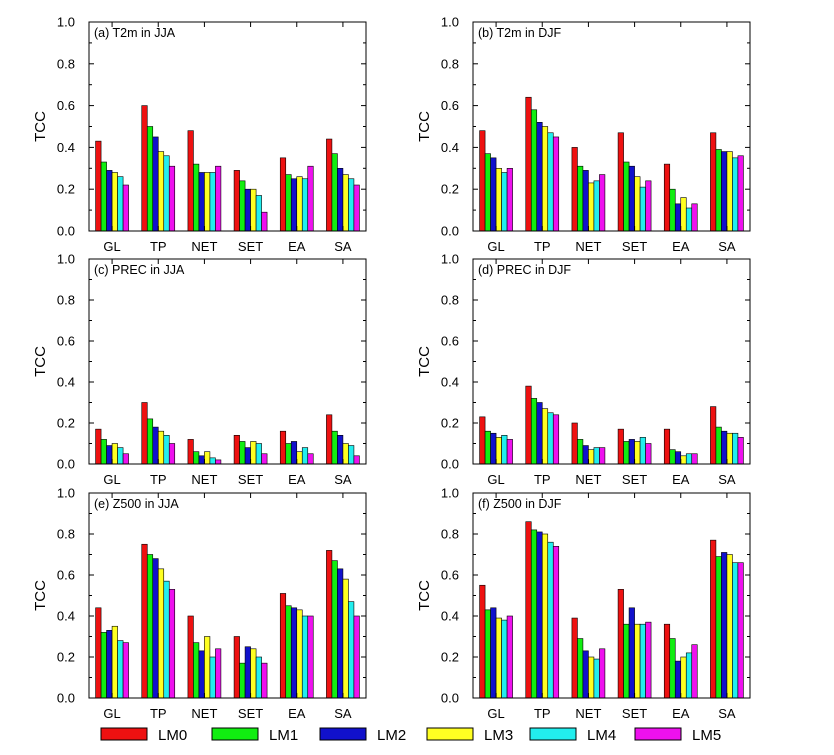 Image resolution: width=834 pixels, height=755 pixels. I want to click on bar-lm0-ea, so click(667, 661).